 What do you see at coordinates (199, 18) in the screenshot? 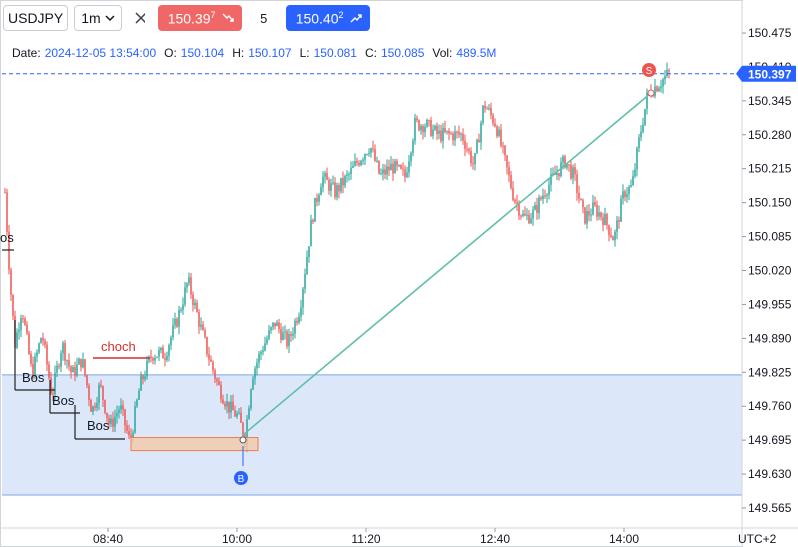
I see `sell-button: 150.397` at bounding box center [199, 18].